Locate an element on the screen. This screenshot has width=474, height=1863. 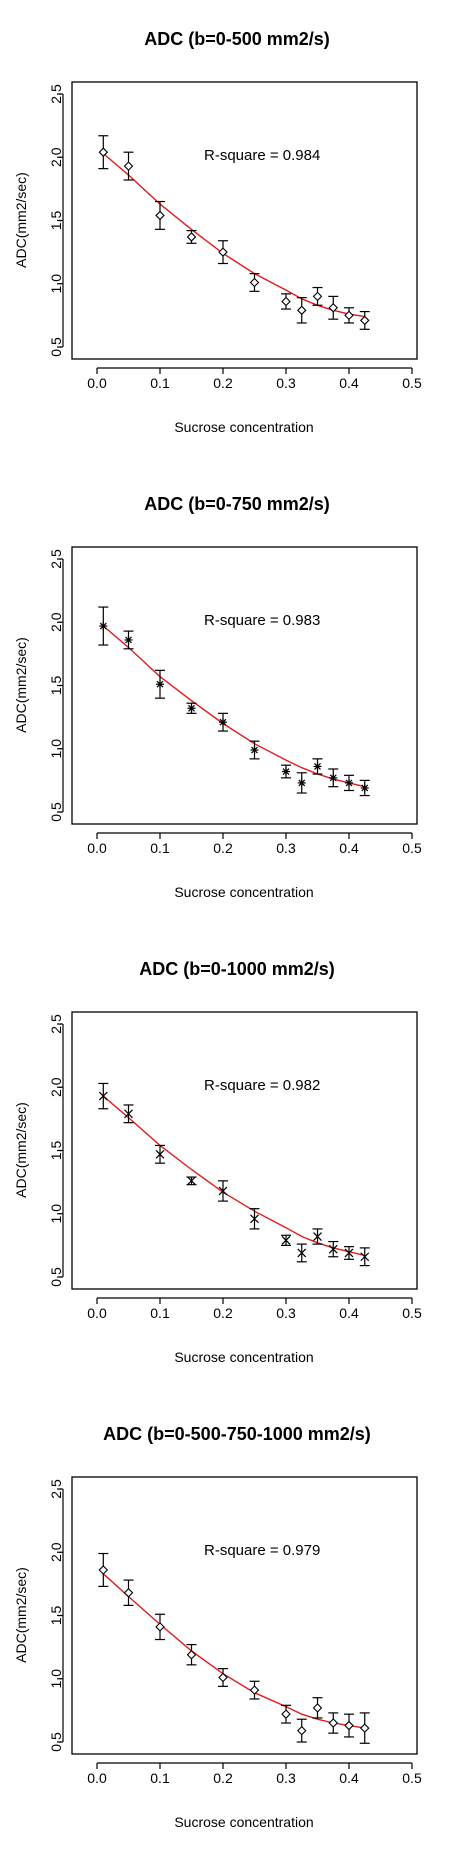
r-square-annotation: R-square = 0.984 is located at coordinates (262, 155).